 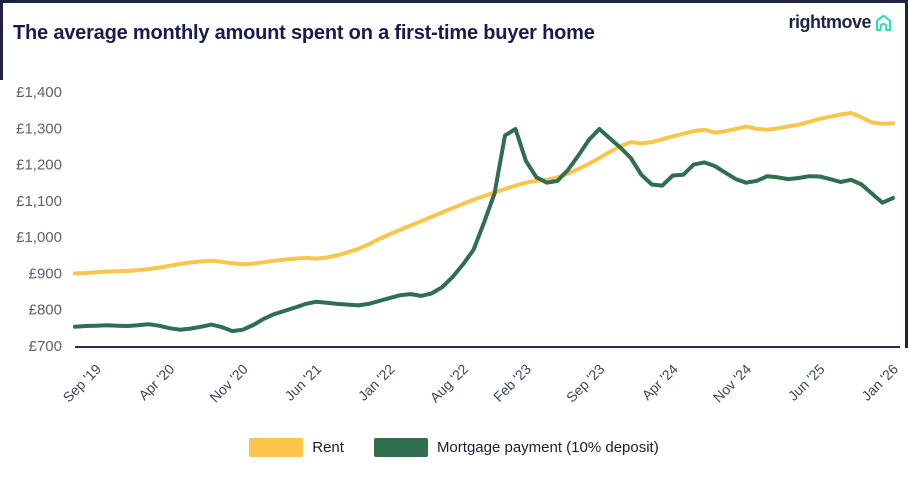 What do you see at coordinates (883, 22) in the screenshot?
I see `house-icon` at bounding box center [883, 22].